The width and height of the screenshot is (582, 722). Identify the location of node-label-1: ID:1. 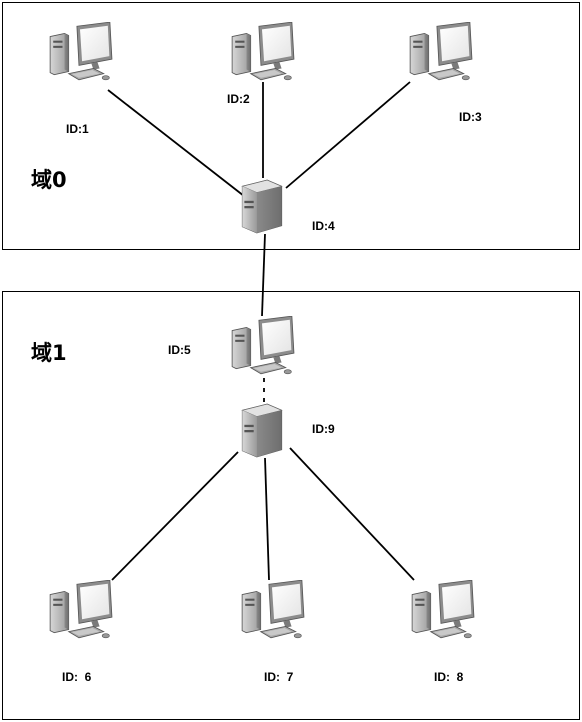
(77, 129).